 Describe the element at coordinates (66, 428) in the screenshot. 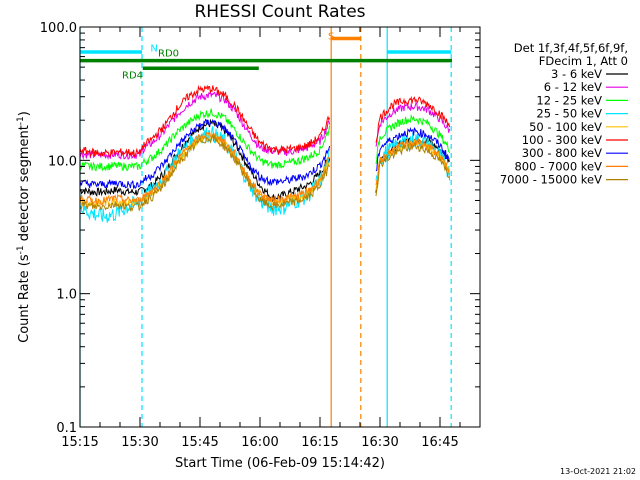

I see `y-tick-label: 0.1` at that location.